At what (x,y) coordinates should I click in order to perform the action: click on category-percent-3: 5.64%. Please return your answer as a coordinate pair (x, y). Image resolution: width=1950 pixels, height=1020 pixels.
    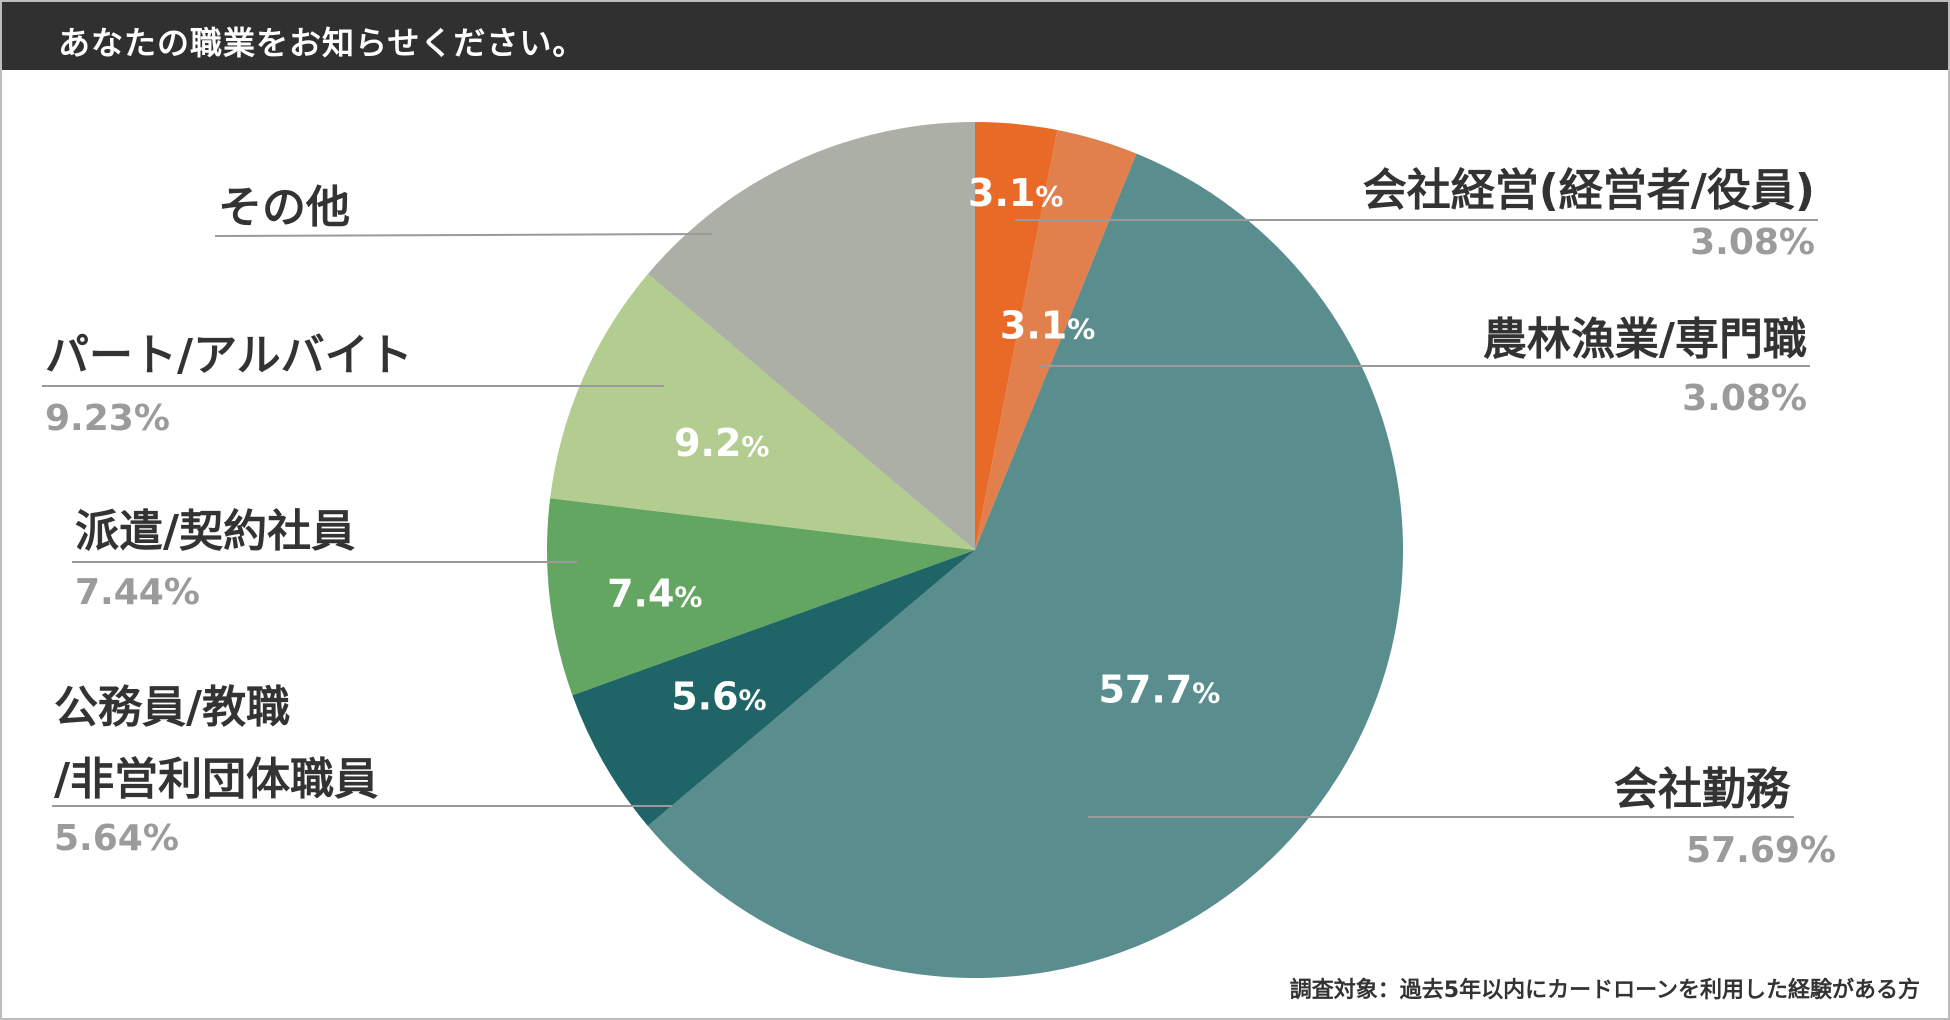
    Looking at the image, I should click on (116, 838).